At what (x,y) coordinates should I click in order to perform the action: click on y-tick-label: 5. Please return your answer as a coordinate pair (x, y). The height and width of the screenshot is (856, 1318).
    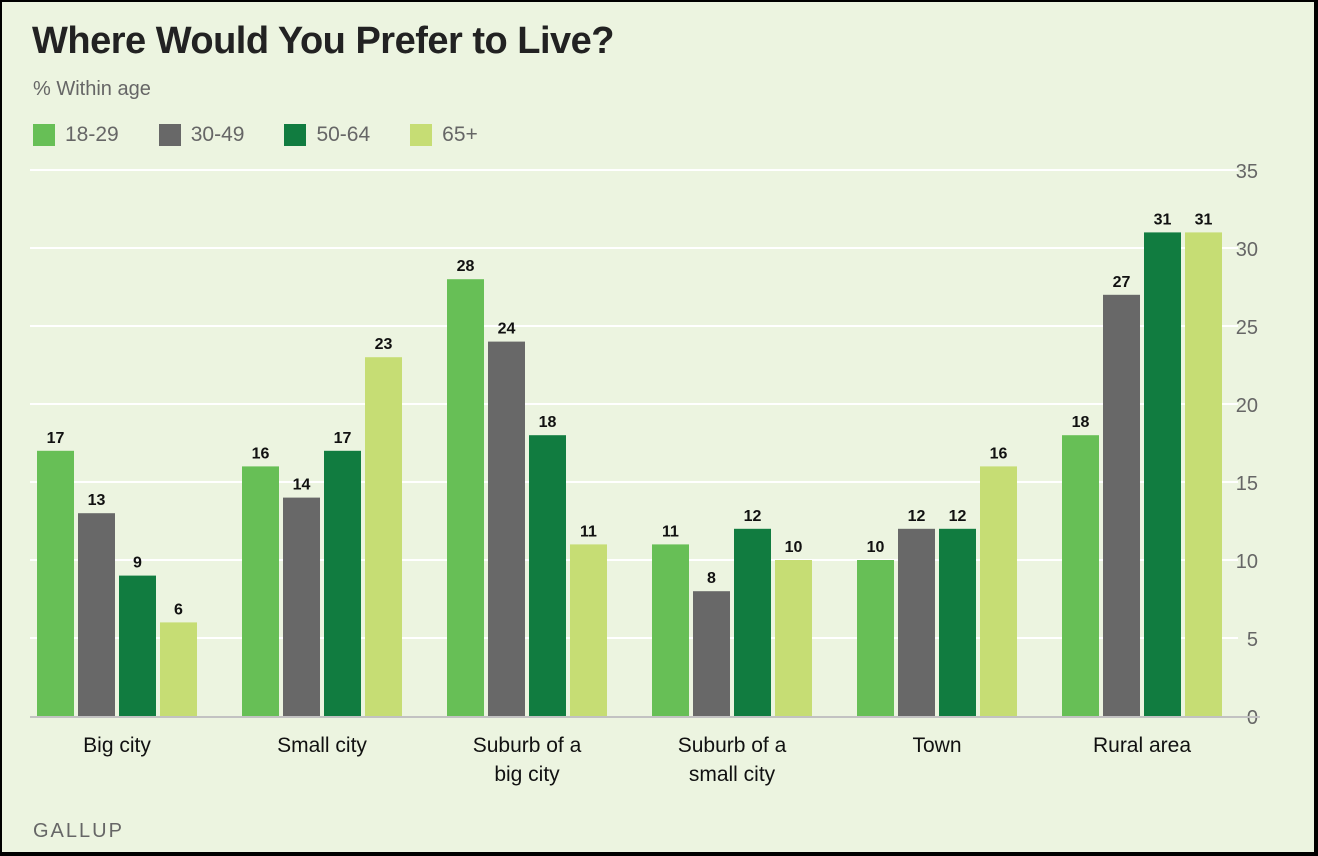
    Looking at the image, I should click on (1252, 640).